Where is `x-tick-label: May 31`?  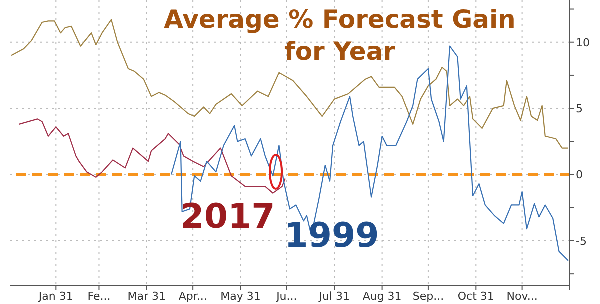 x-tick-label: May 31 is located at coordinates (240, 296).